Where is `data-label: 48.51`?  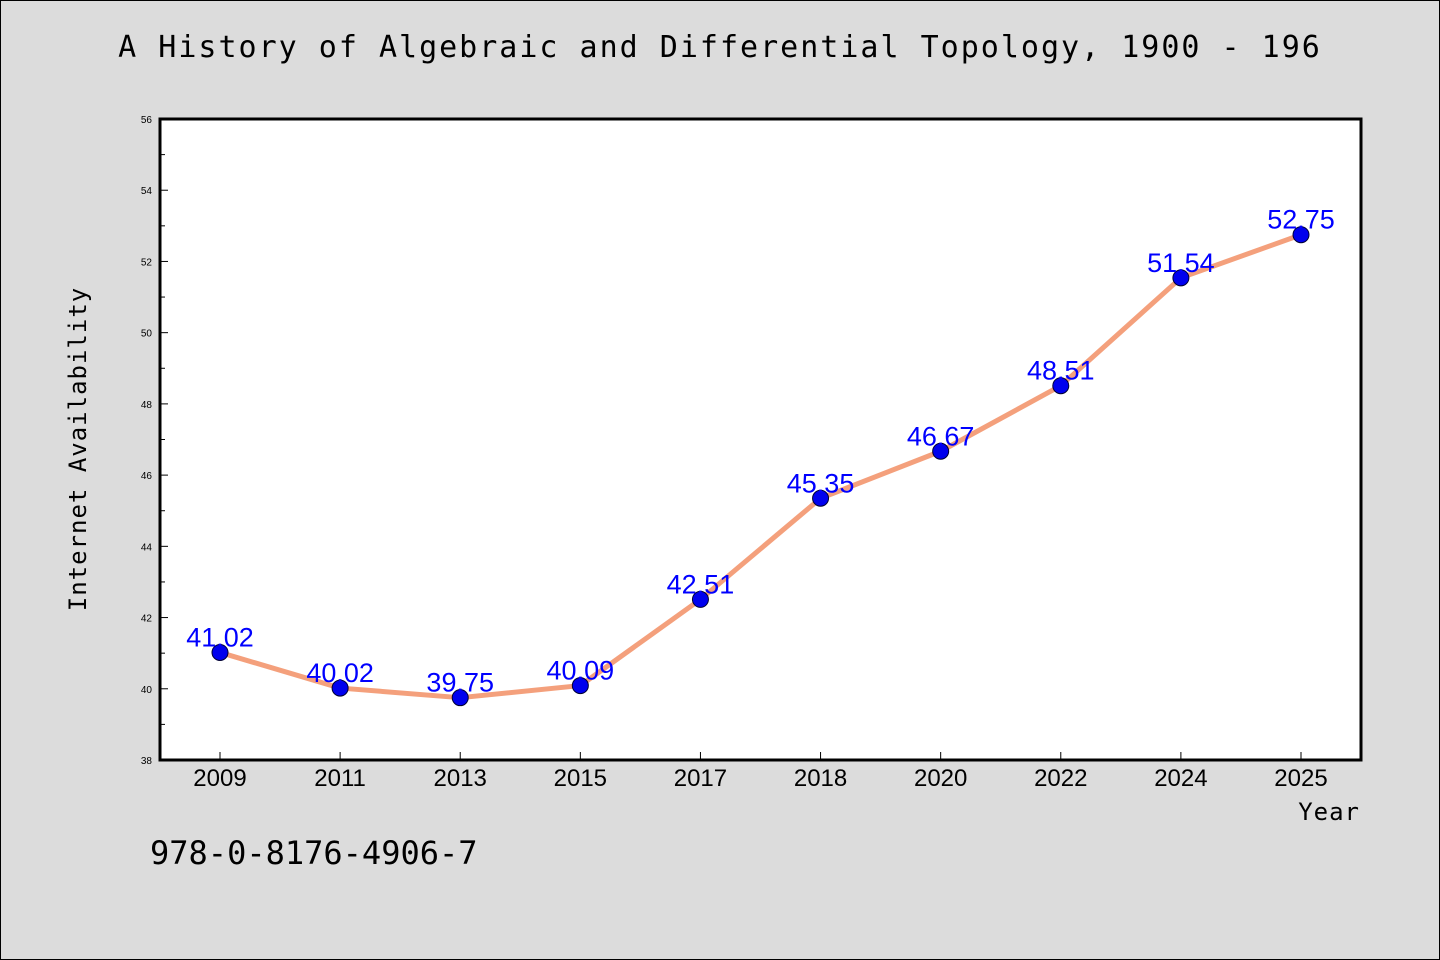 data-label: 48.51 is located at coordinates (1061, 371).